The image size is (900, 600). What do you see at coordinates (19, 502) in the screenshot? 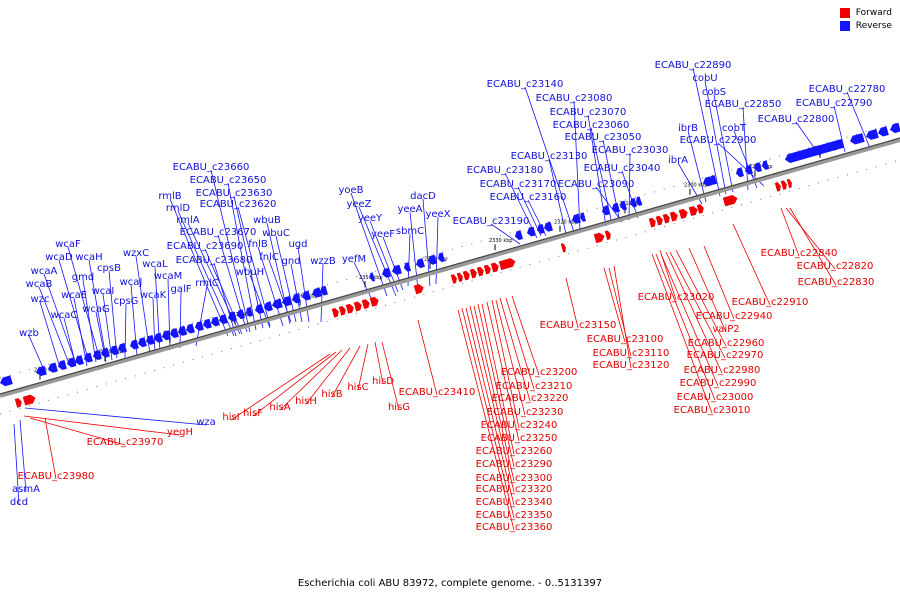
I see `gene-label: dcd` at bounding box center [19, 502].